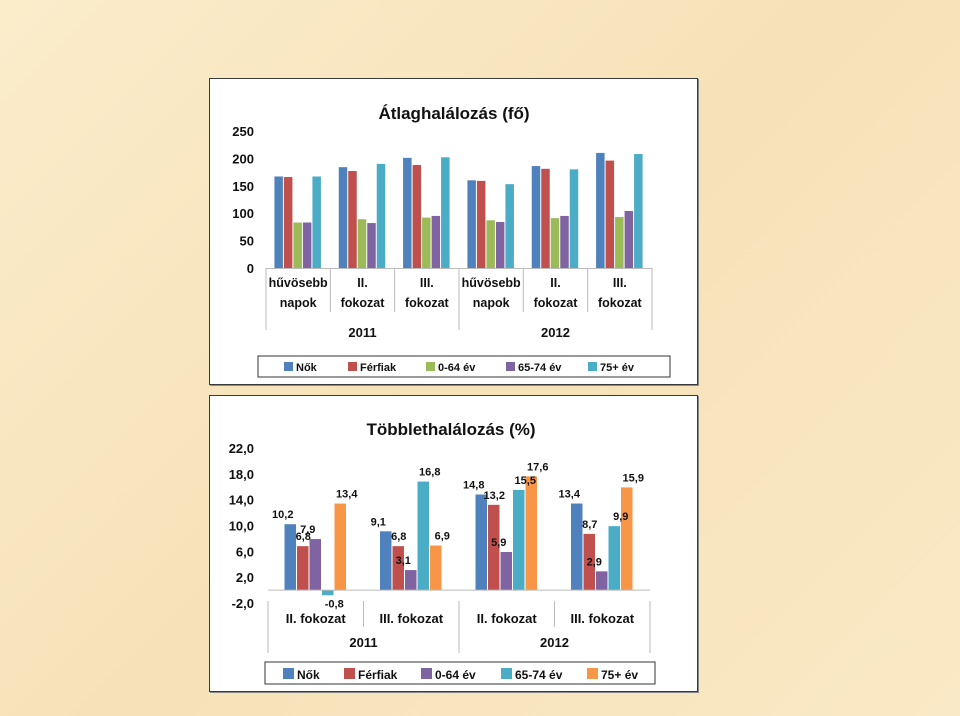 This screenshot has height=716, width=960. Describe the element at coordinates (362, 332) in the screenshot. I see `group-label: 2011` at that location.